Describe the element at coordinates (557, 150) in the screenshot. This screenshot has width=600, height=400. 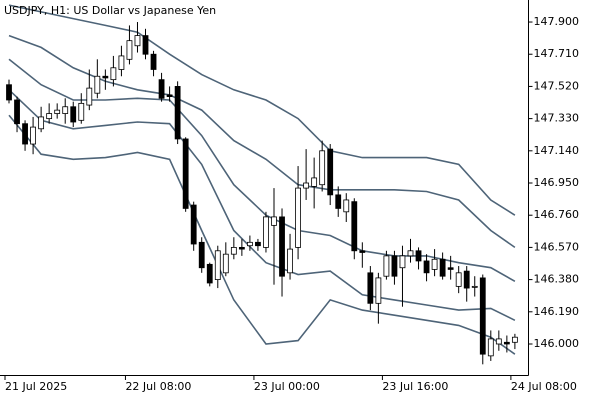
I see `y-tick-label: 147.140` at that location.